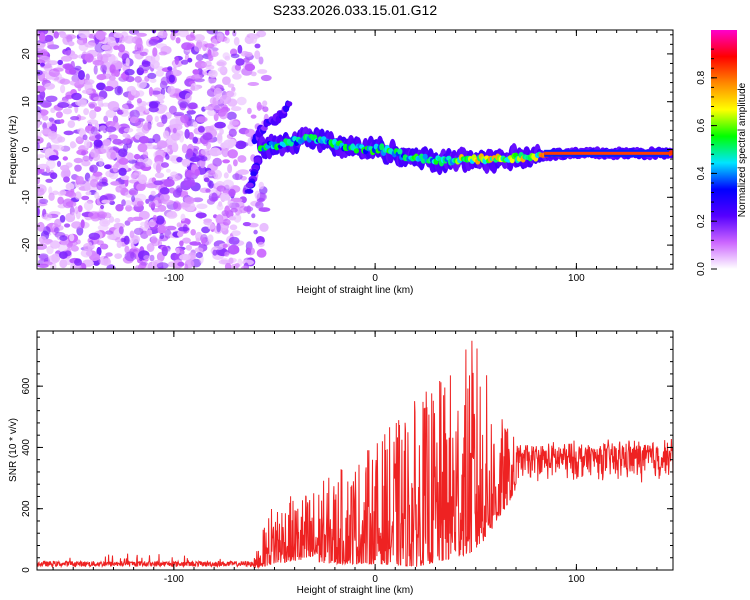 This screenshot has height=600, width=750. I want to click on figure-title: S233.2026.033.15.01.G12, so click(355, 10).